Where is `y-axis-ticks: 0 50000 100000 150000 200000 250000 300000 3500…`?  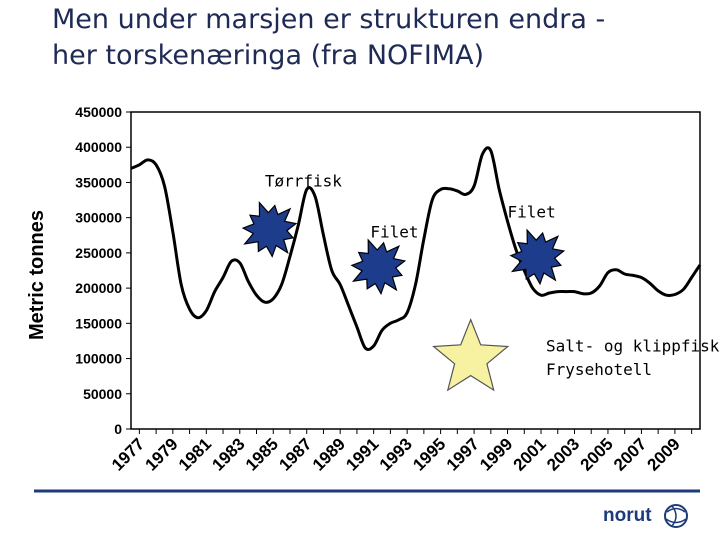 y-axis-ticks: 0 50000 100000 150000 200000 250000 300000 3500… is located at coordinates (103, 270).